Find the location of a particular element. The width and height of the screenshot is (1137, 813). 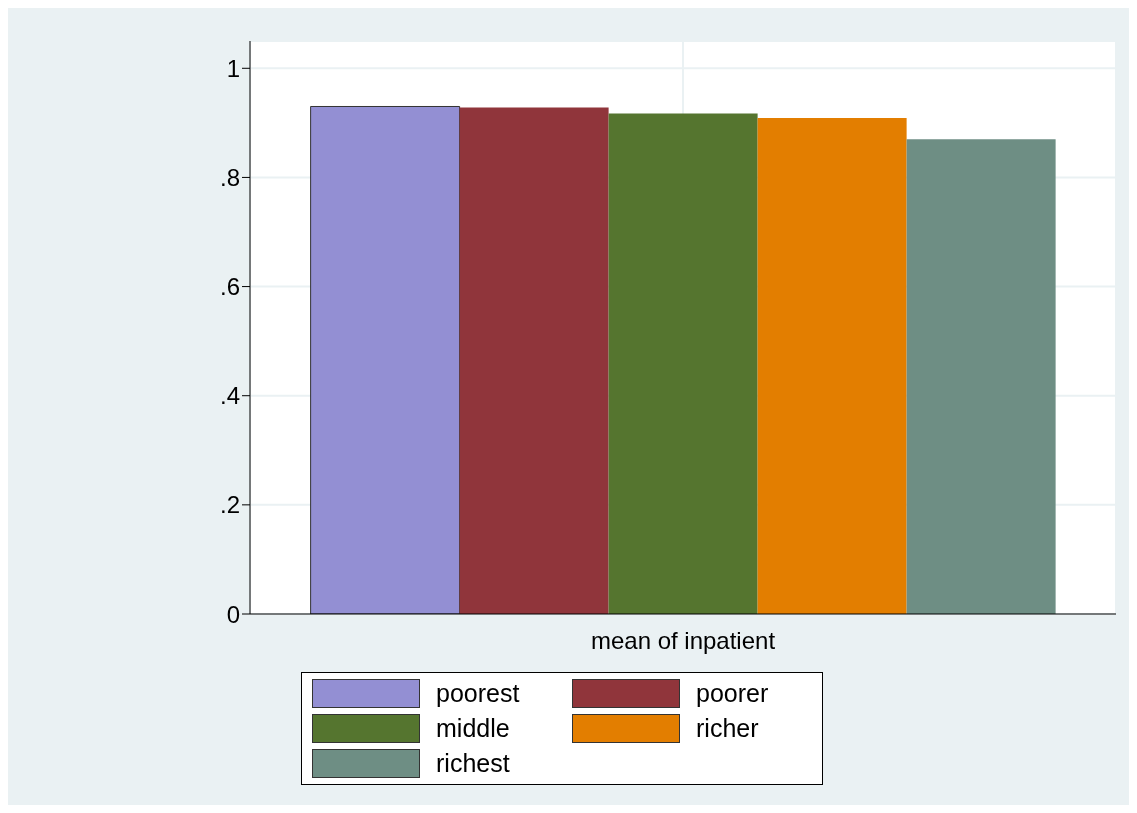

y-tick-label: .6 is located at coordinates (229, 287).